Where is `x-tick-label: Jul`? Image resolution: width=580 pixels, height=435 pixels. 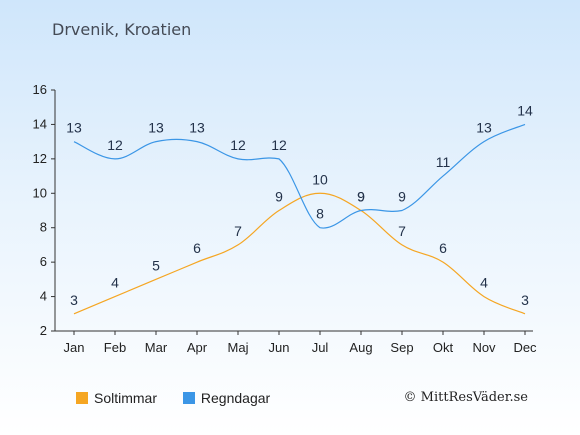
x-tick-label: Jul is located at coordinates (320, 347).